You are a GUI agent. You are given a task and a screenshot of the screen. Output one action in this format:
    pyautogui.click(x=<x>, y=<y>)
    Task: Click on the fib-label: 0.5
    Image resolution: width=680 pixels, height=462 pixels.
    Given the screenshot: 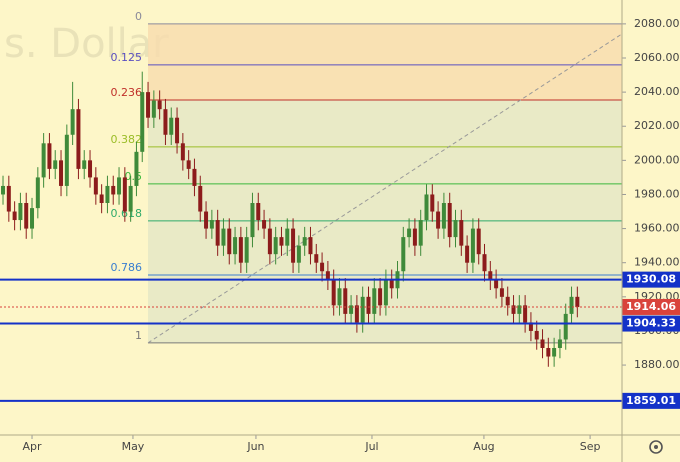 What is the action you would take?
    pyautogui.click(x=134, y=176)
    